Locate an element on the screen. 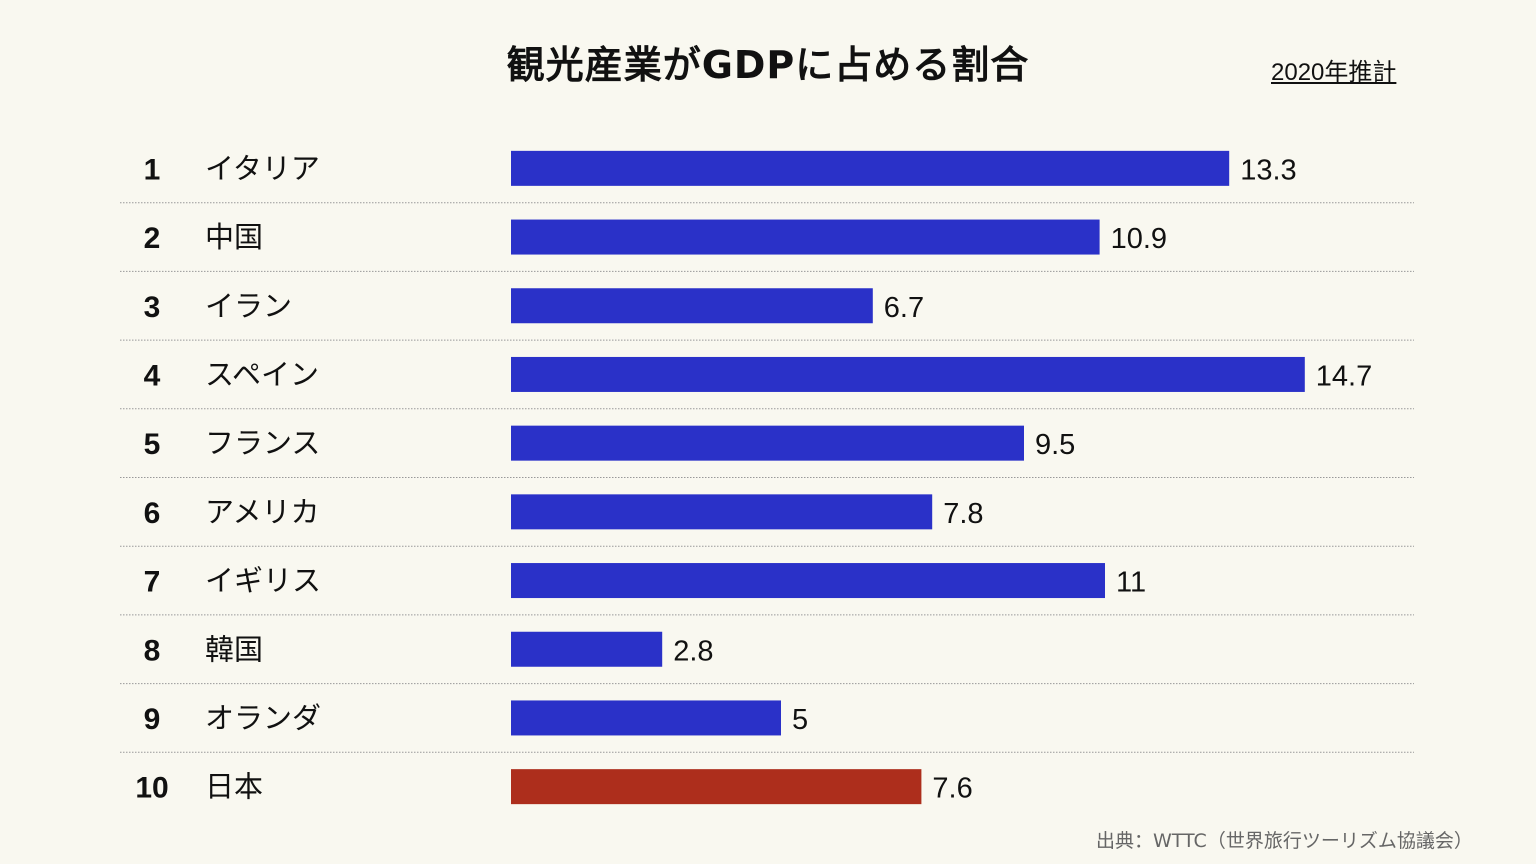 The height and width of the screenshot is (864, 1536). category-label: イラン is located at coordinates (248, 306).